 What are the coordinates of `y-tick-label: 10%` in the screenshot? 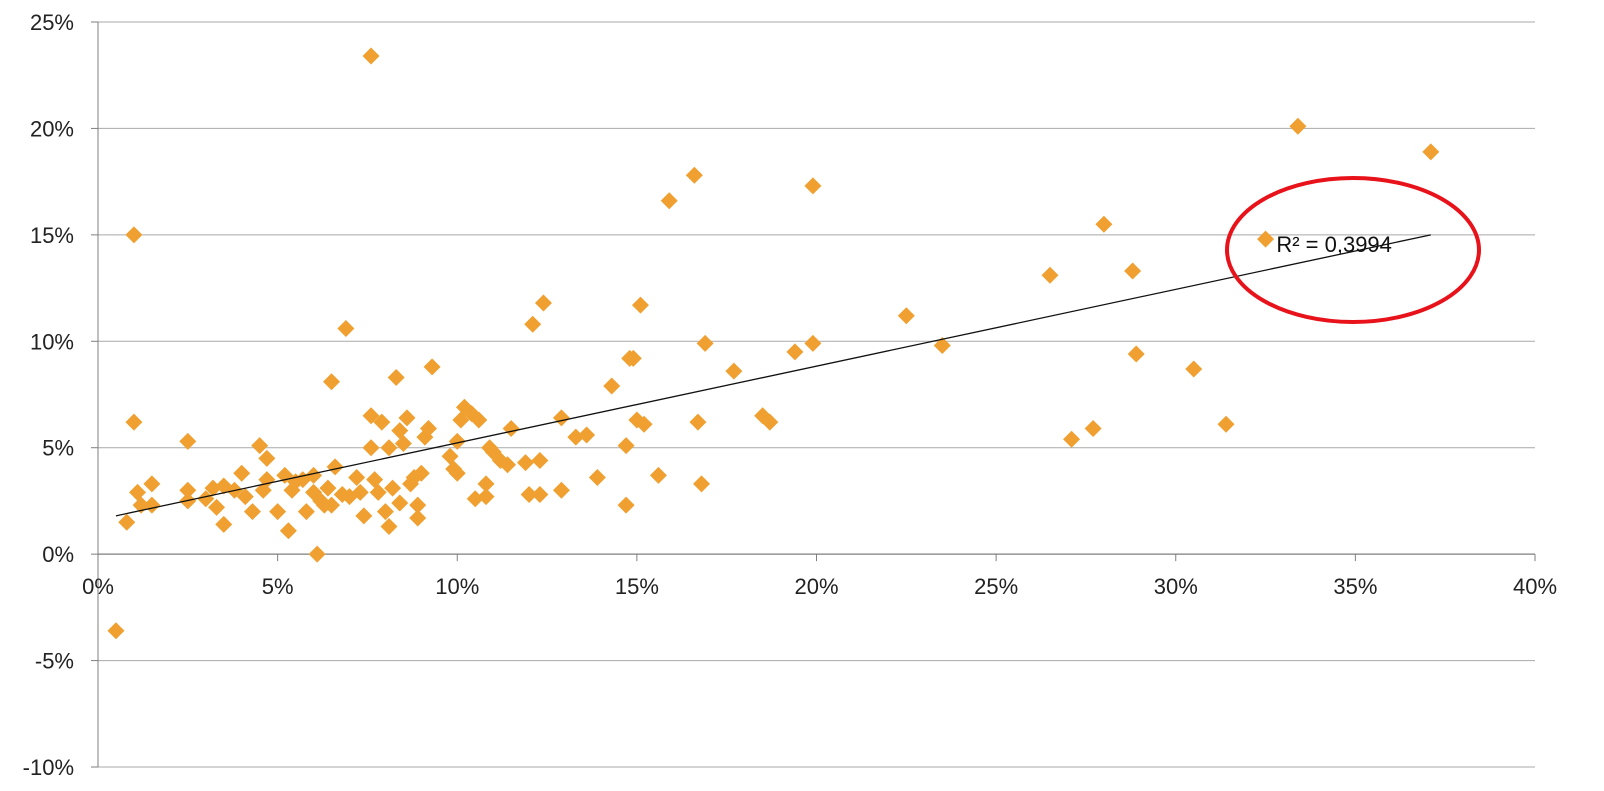 It's located at (52, 341).